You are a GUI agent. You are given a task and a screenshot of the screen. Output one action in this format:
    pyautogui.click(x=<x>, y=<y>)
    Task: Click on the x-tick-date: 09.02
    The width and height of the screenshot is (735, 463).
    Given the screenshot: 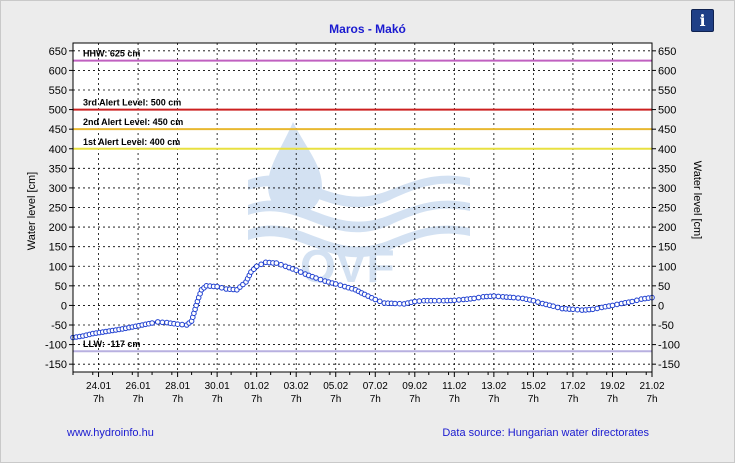 What is the action you would take?
    pyautogui.click(x=414, y=386)
    